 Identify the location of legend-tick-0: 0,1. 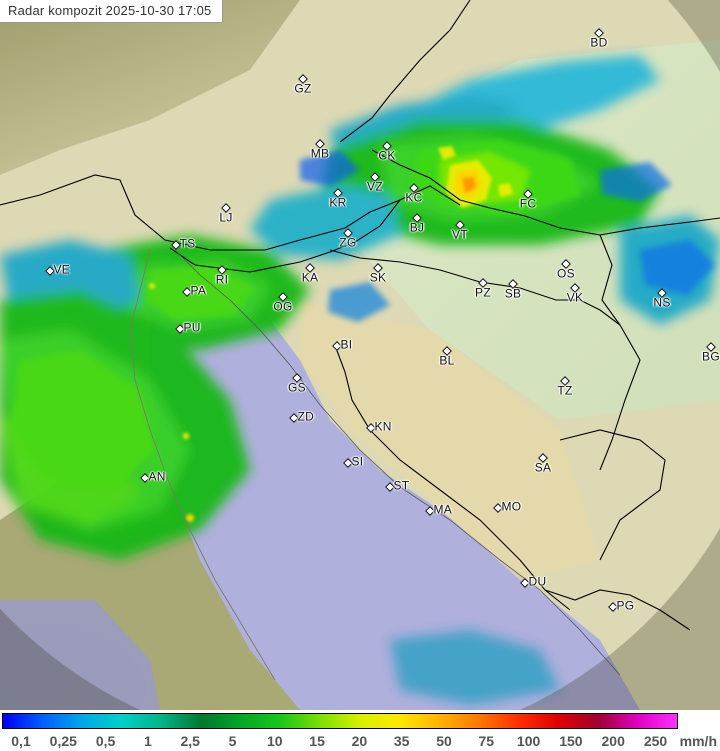
(21, 741).